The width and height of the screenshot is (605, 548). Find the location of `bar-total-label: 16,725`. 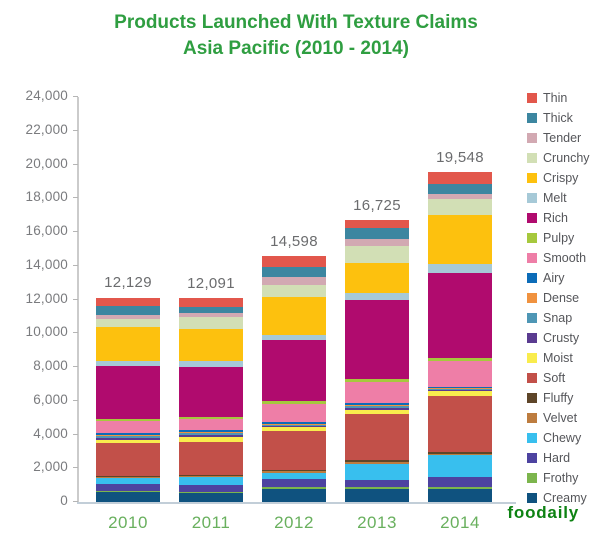

bar-total-label: 16,725 is located at coordinates (377, 205).